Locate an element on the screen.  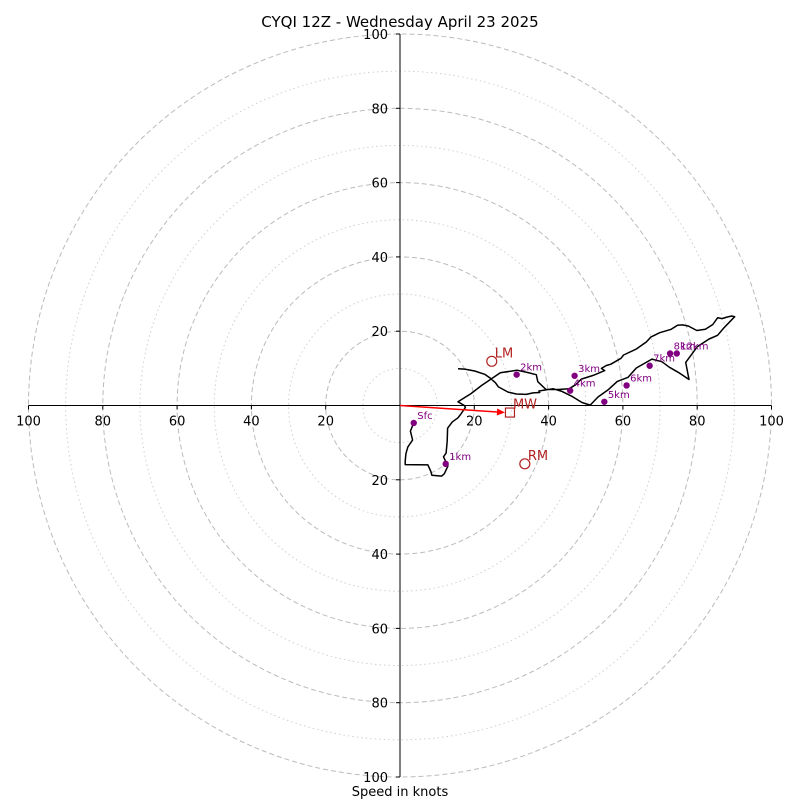
mean-wind-marker is located at coordinates (510, 412).